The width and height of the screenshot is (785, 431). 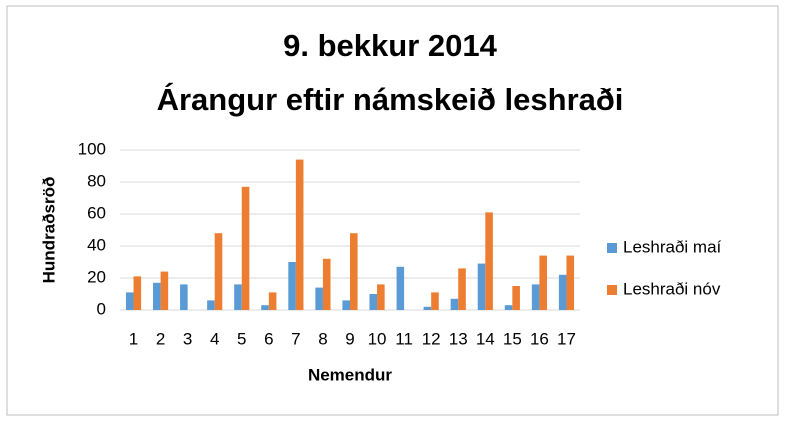 I want to click on x-tick-label: 8, so click(x=322, y=338).